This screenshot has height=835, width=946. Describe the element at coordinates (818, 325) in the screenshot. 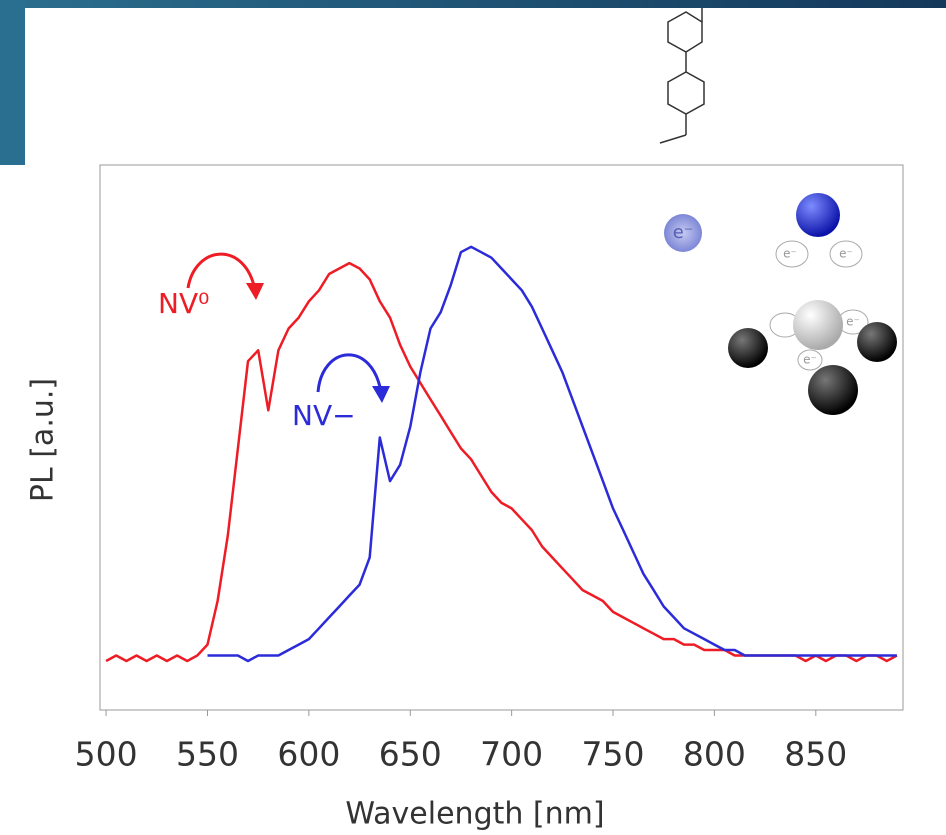

I see `vacancy` at that location.